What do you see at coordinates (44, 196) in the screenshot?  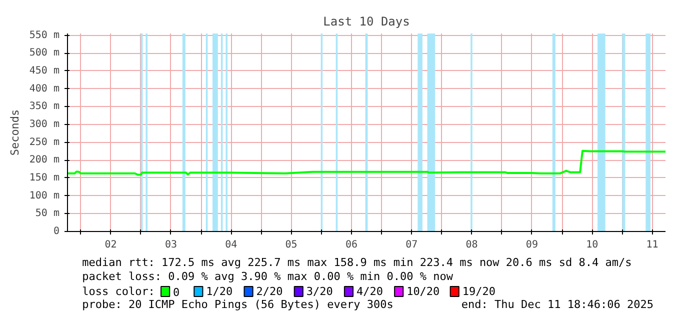 I see `y-tick-label: 100 m` at bounding box center [44, 196].